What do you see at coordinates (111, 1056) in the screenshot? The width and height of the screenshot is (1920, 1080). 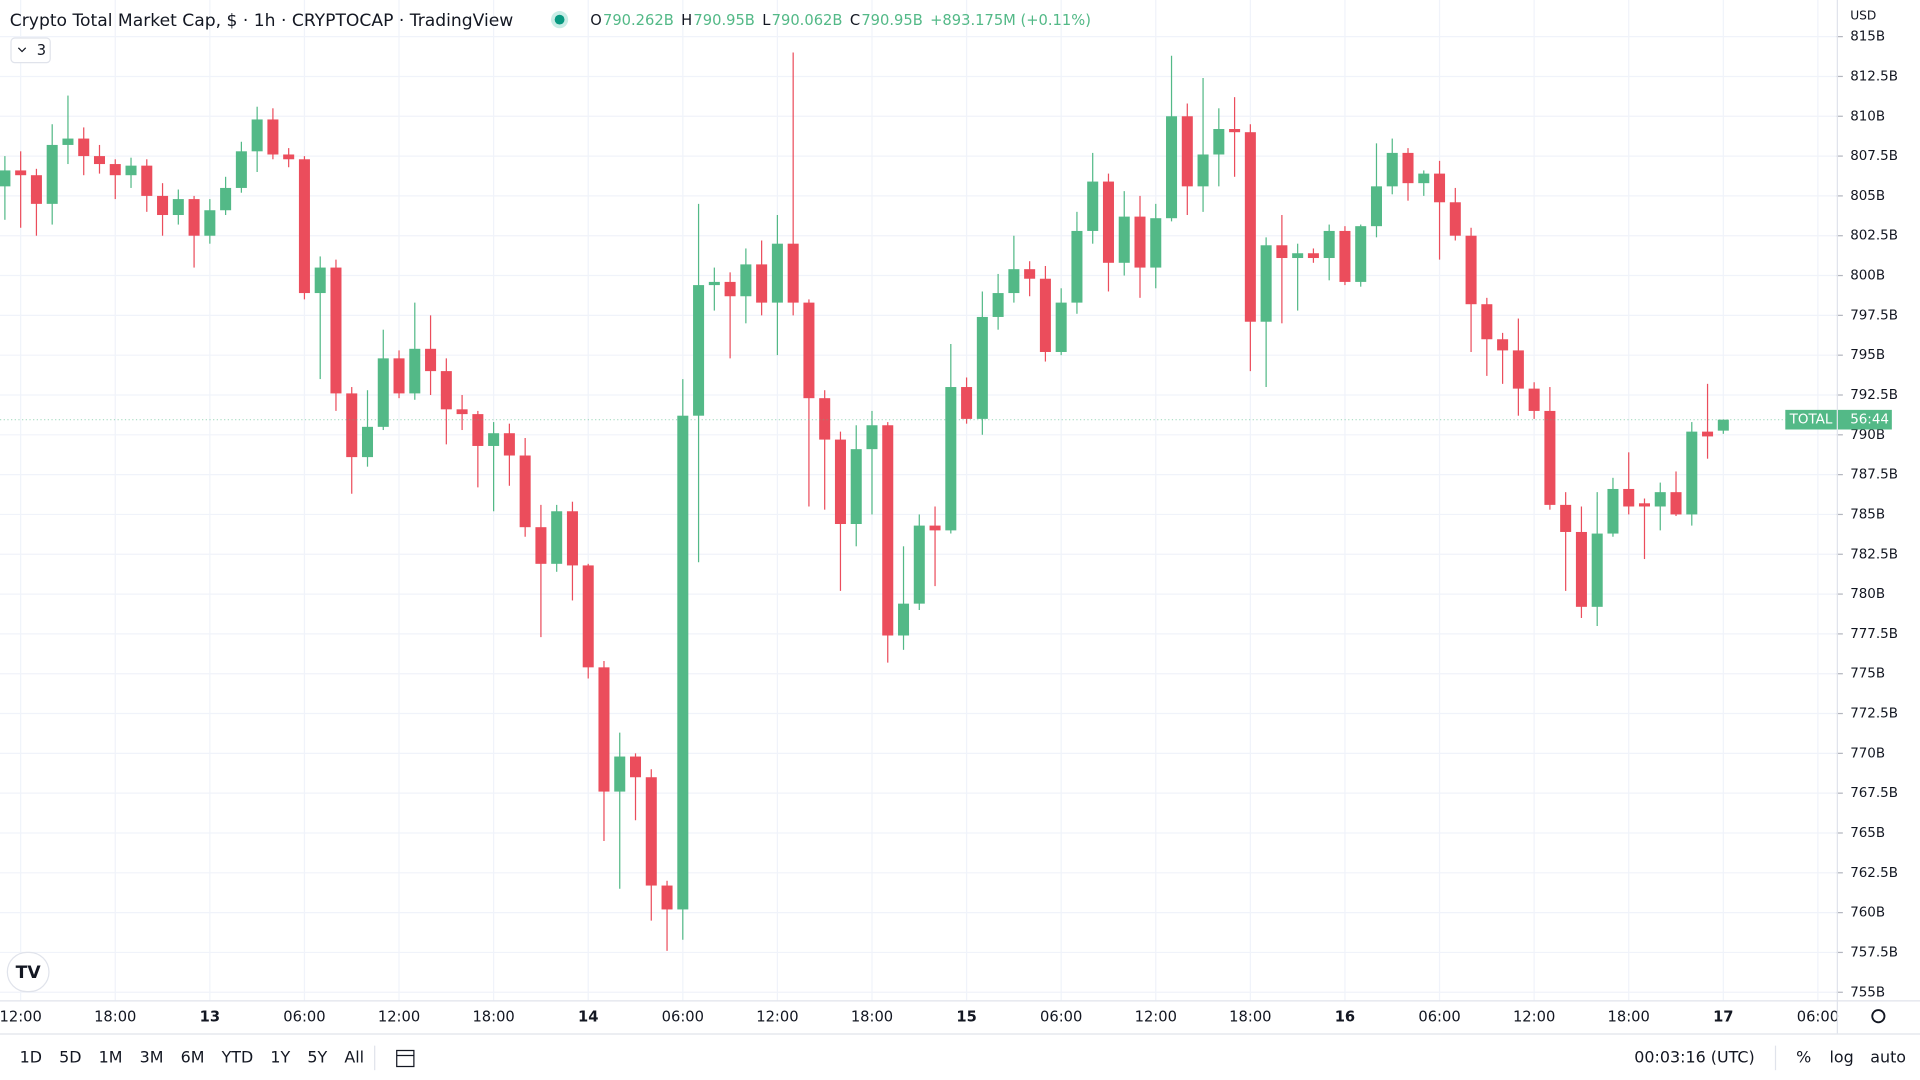 I see `range-button: 1M` at bounding box center [111, 1056].